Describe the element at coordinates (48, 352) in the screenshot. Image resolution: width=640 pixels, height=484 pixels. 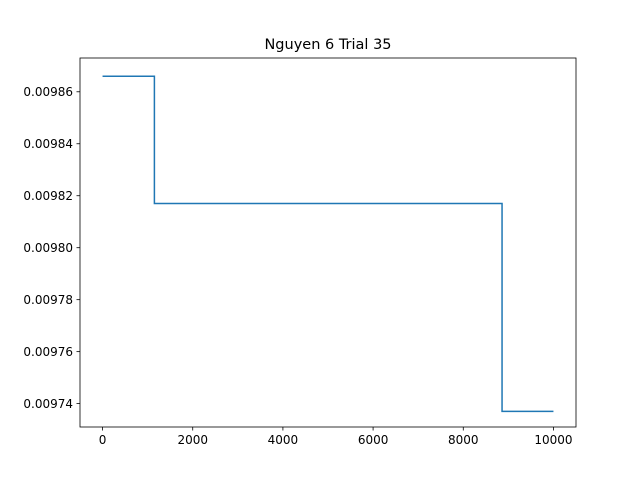
I see `y-tick-label: 0.00976` at that location.